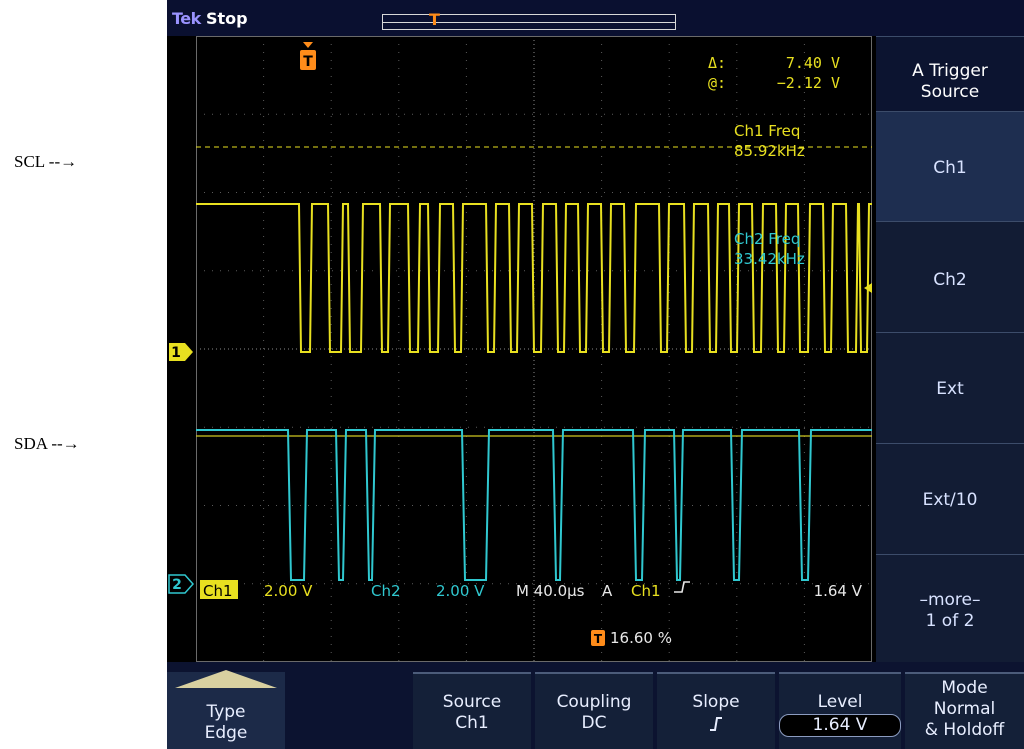 The width and height of the screenshot is (1024, 749). Describe the element at coordinates (227, 18) in the screenshot. I see `run-state: Stop` at that location.